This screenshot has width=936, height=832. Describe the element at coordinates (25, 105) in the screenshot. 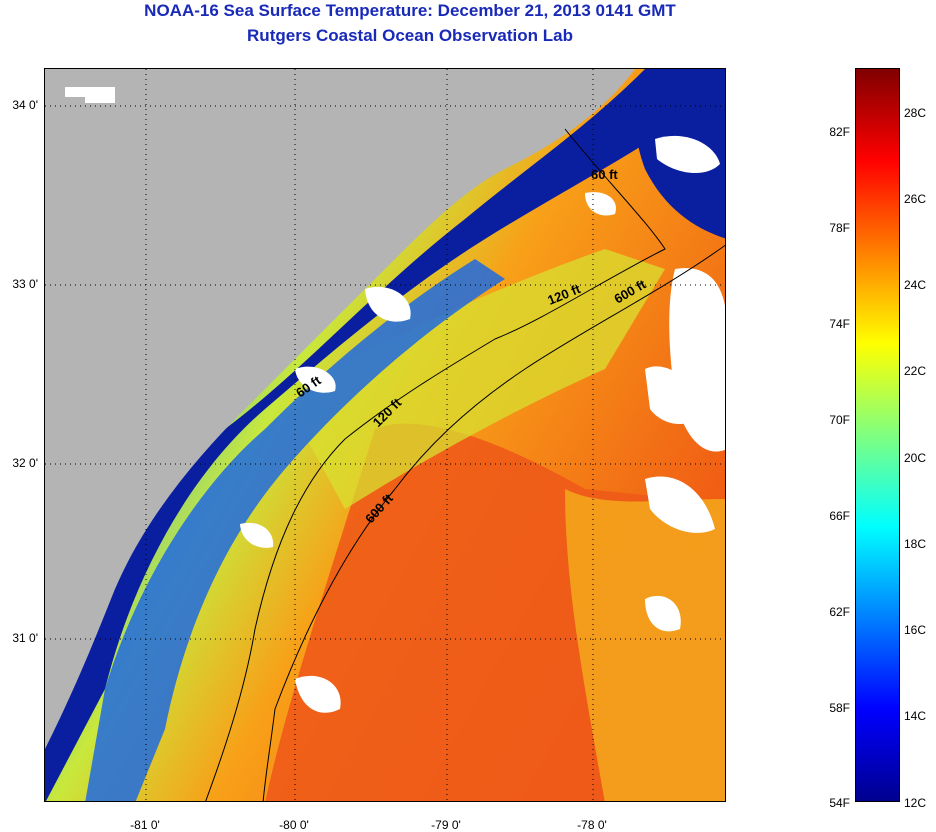

I see `lat-label: 34 0'` at that location.